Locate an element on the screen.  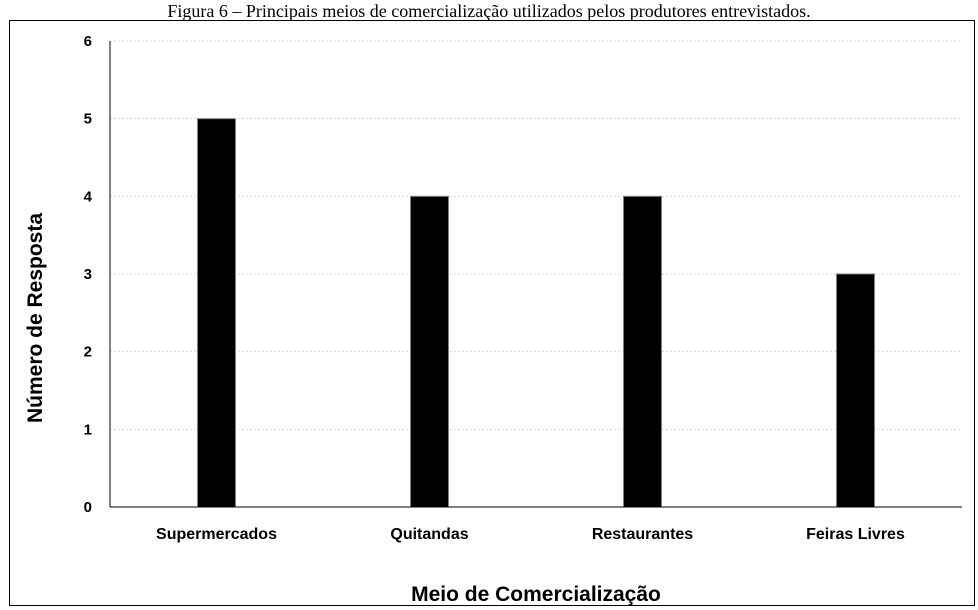
x-tick-label: Supermercados is located at coordinates (216, 534).